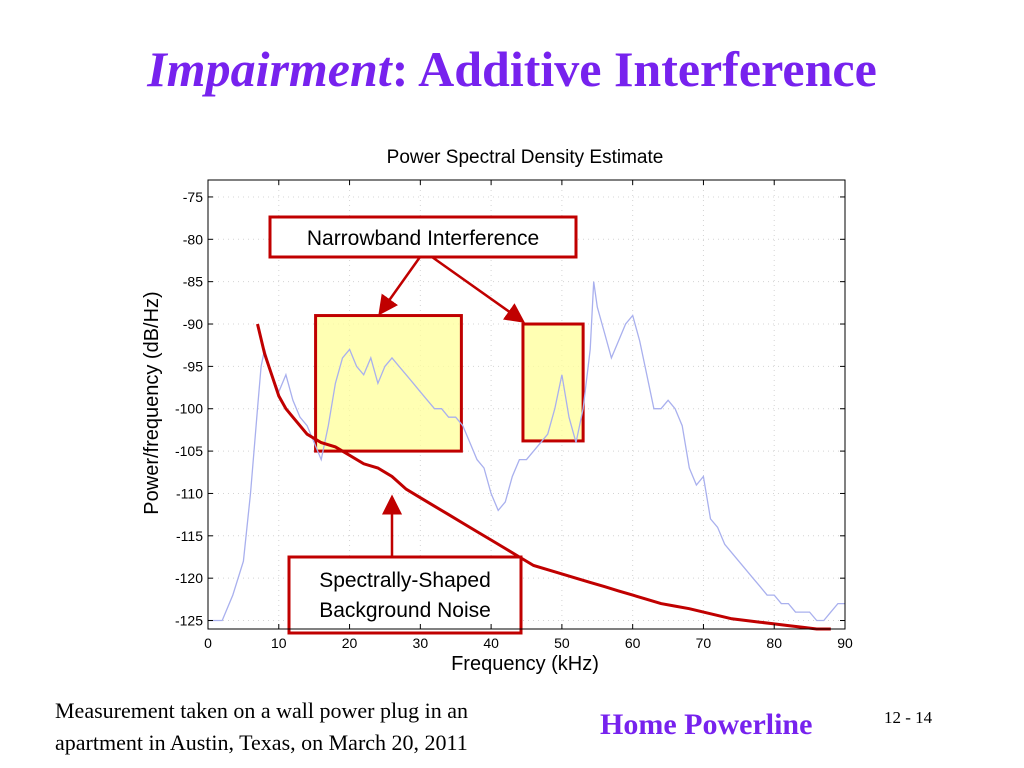 This screenshot has height=768, width=1024. What do you see at coordinates (405, 580) in the screenshot?
I see `noise-label-line1: Spectrally-Shaped` at bounding box center [405, 580].